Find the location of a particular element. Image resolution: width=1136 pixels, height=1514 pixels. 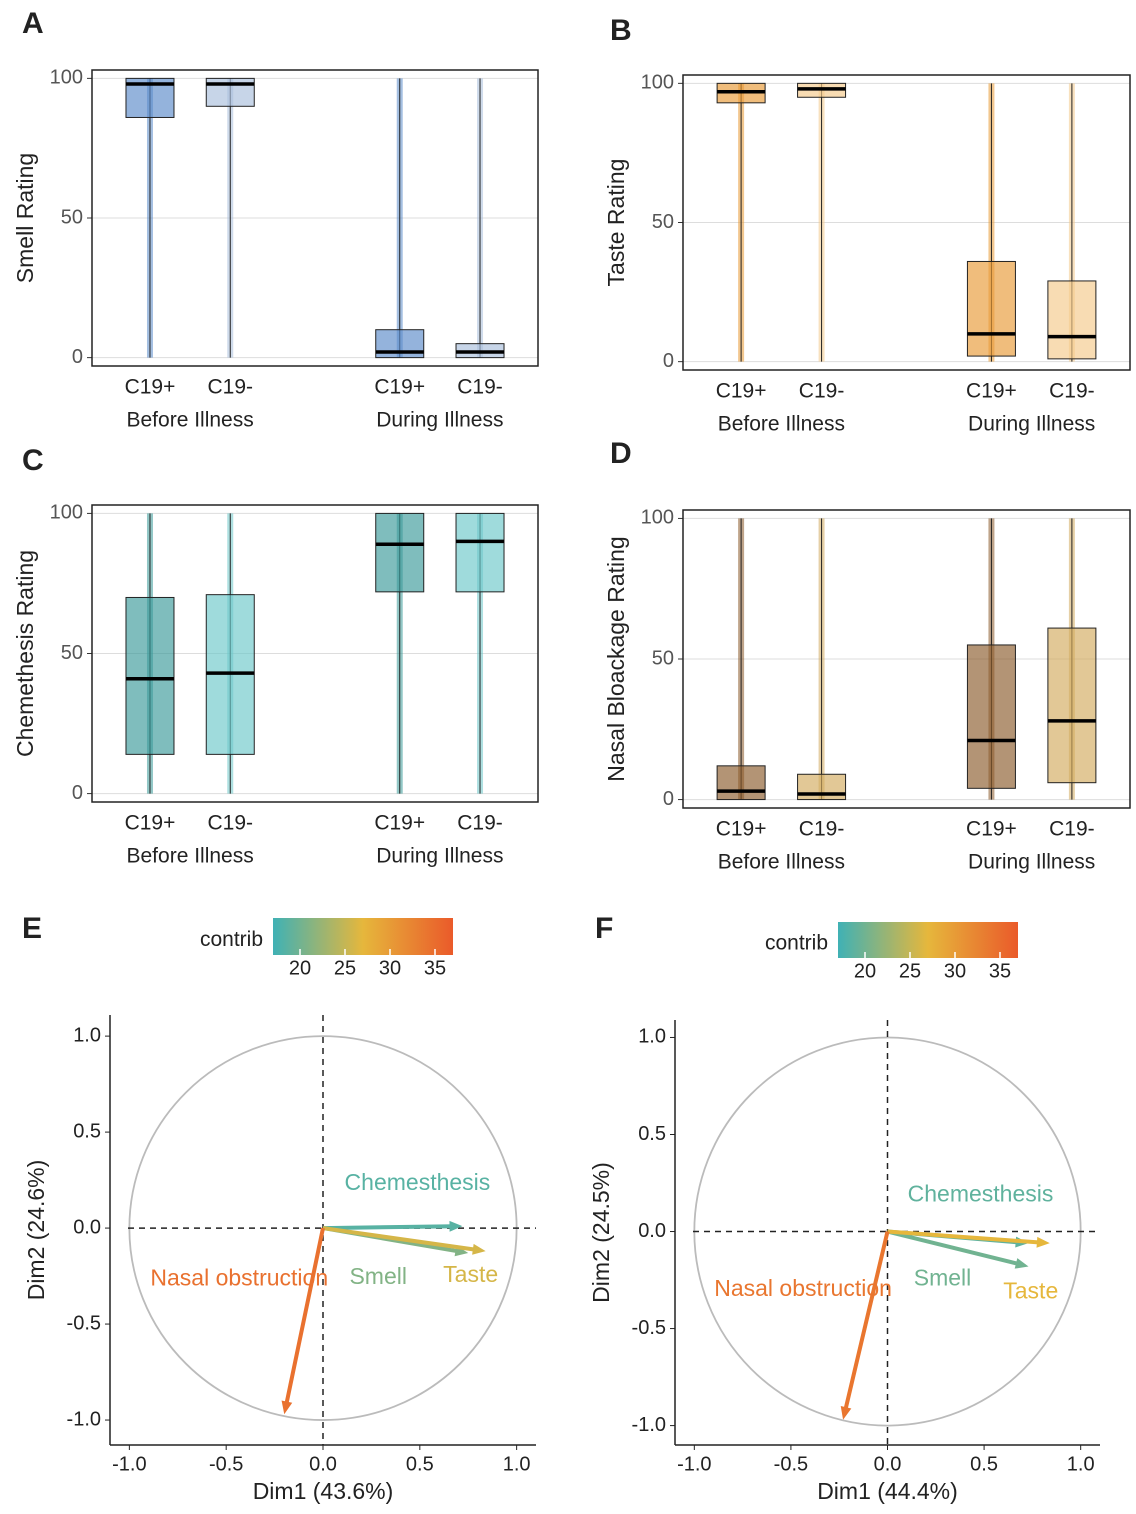

panel-label: D is located at coordinates (621, 453).